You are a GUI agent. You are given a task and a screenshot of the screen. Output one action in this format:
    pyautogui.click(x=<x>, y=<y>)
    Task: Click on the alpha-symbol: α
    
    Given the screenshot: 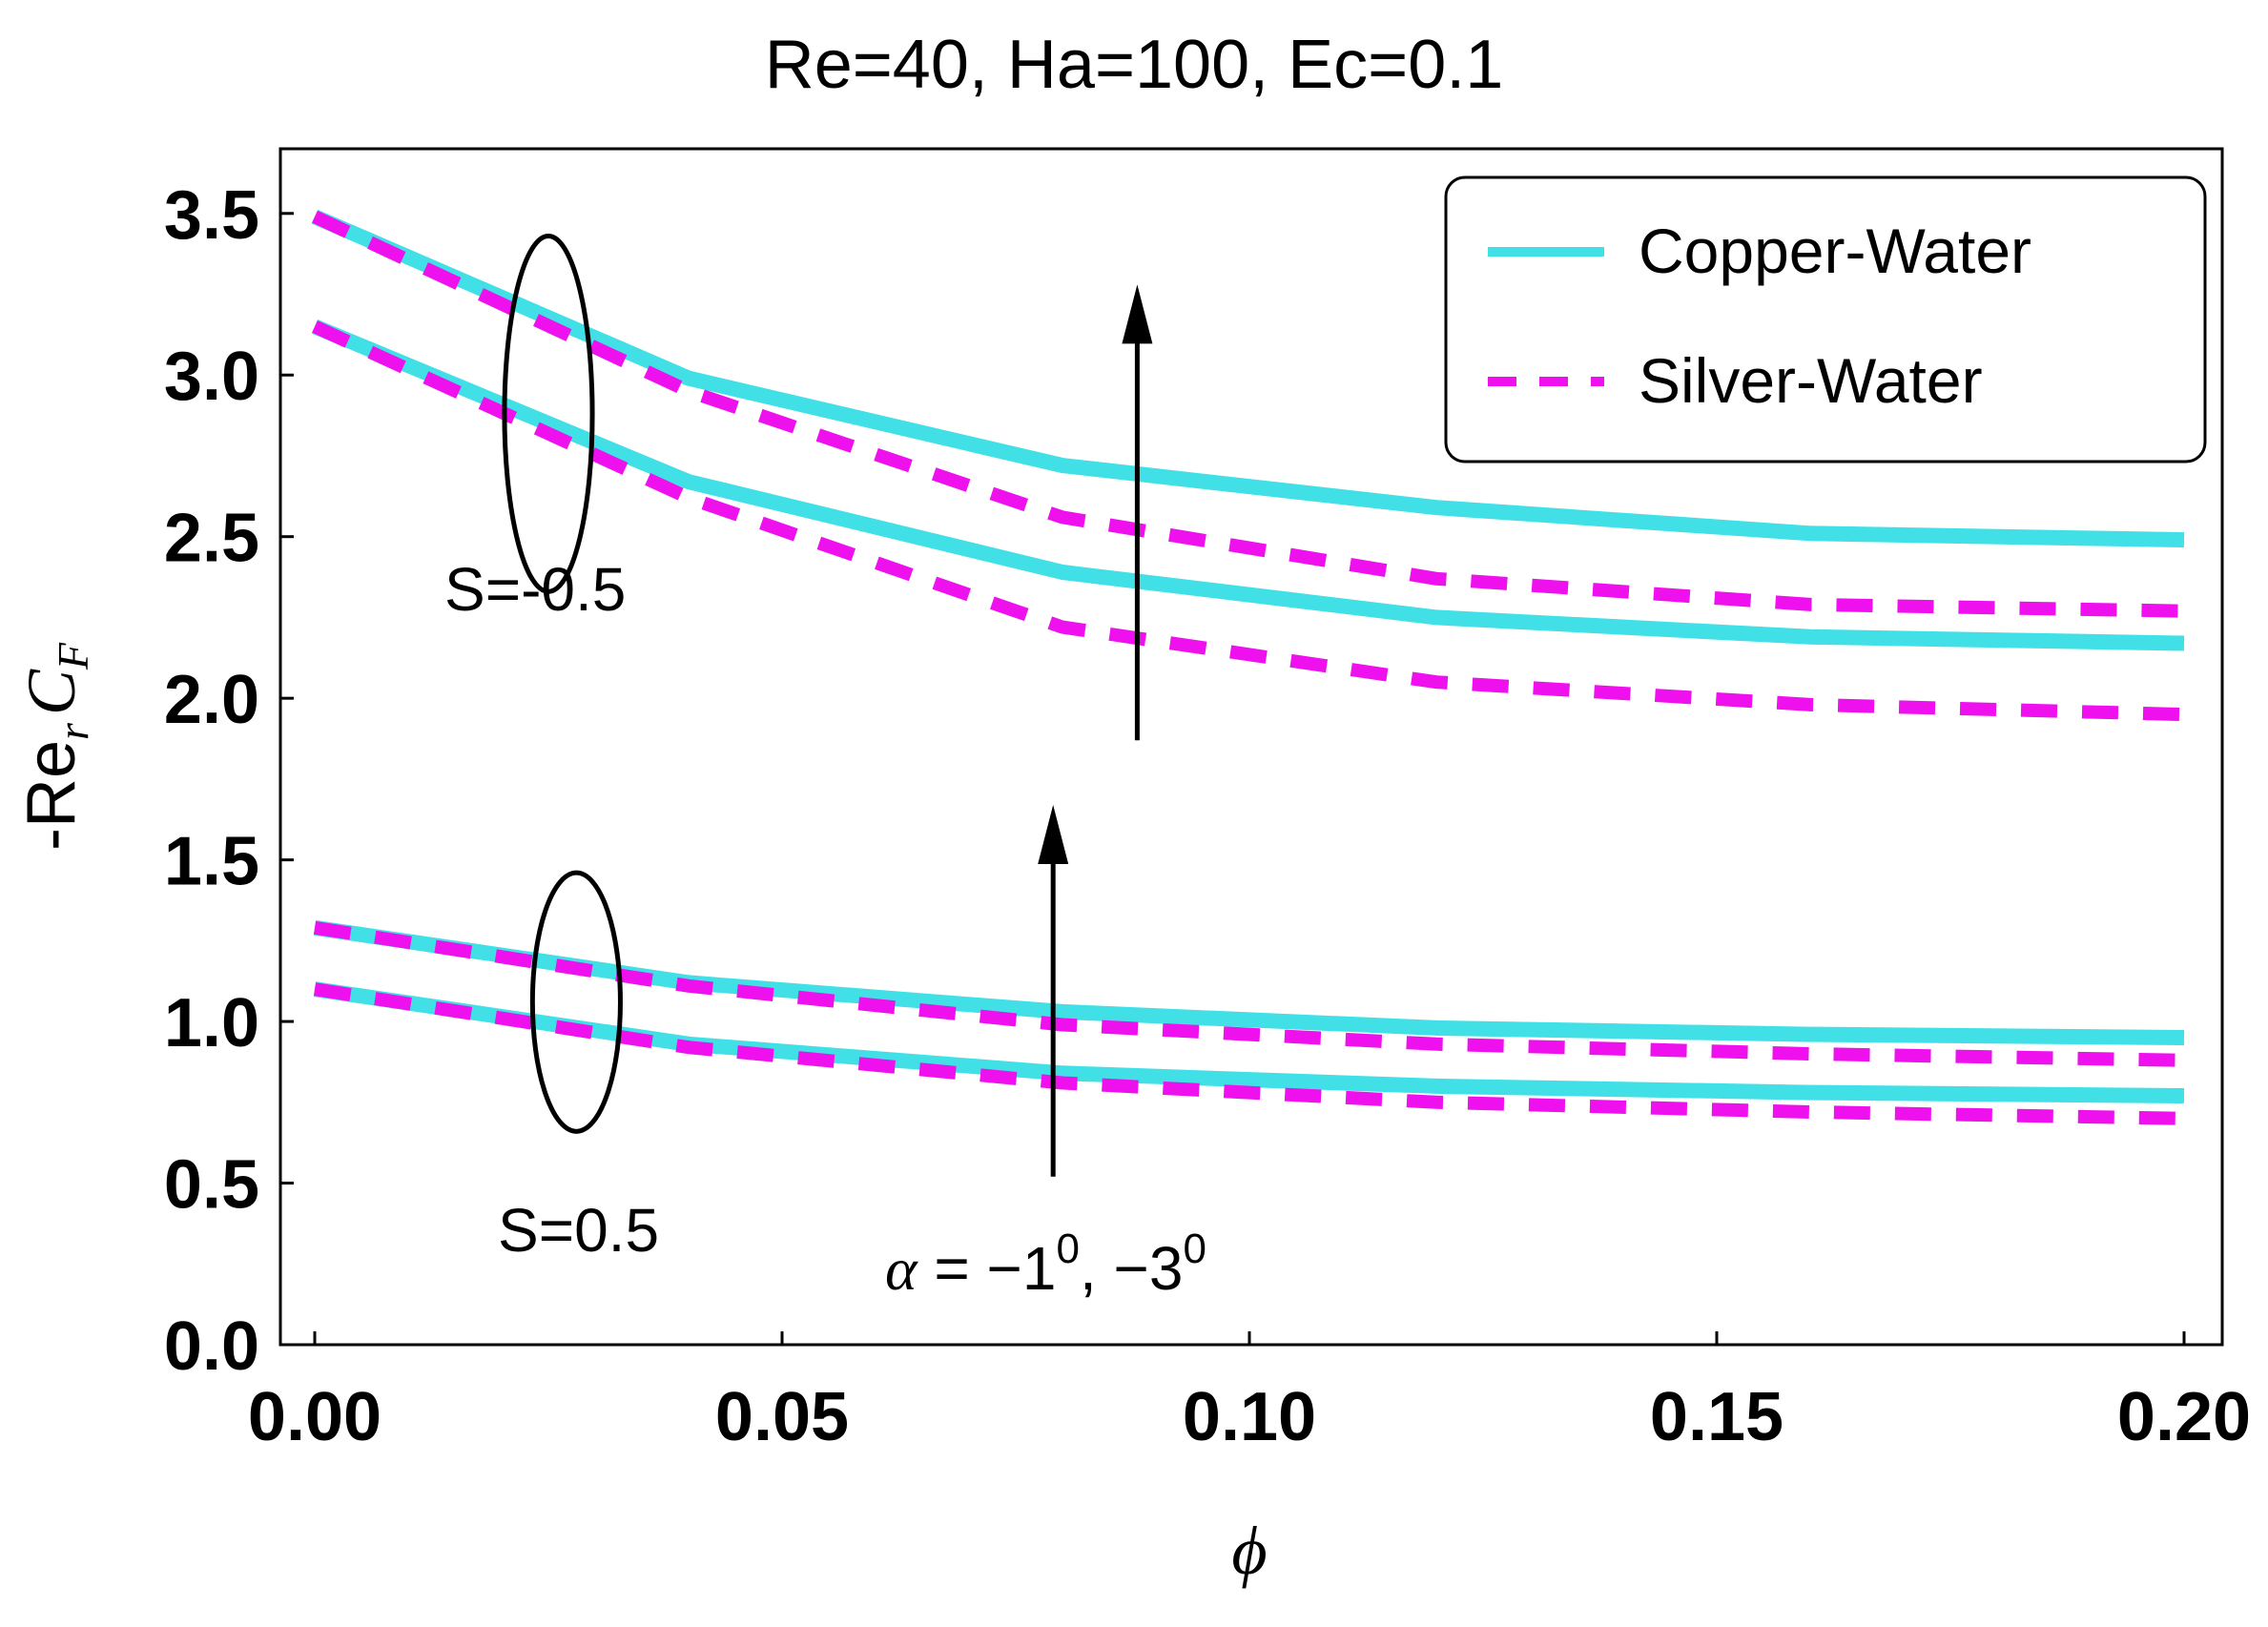 What is the action you would take?
    pyautogui.click(x=902, y=1269)
    